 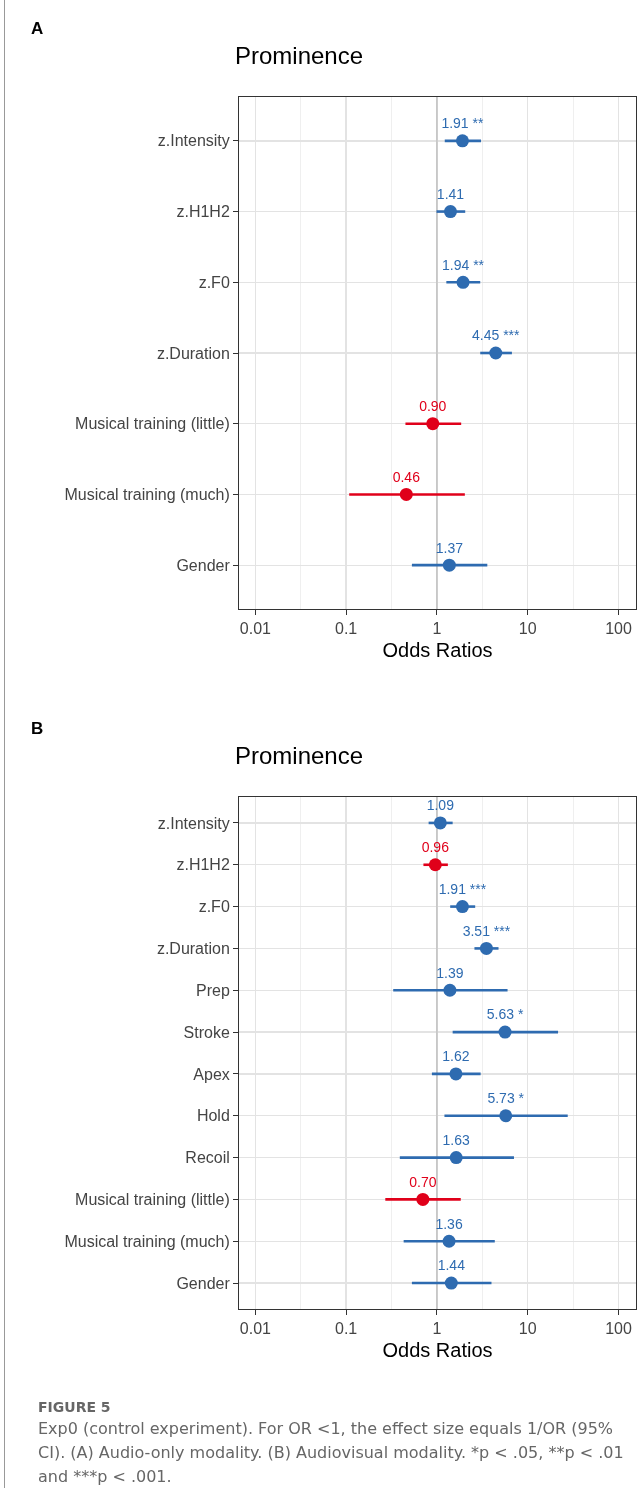 I want to click on data-label: 4.45 ***, so click(x=496, y=335).